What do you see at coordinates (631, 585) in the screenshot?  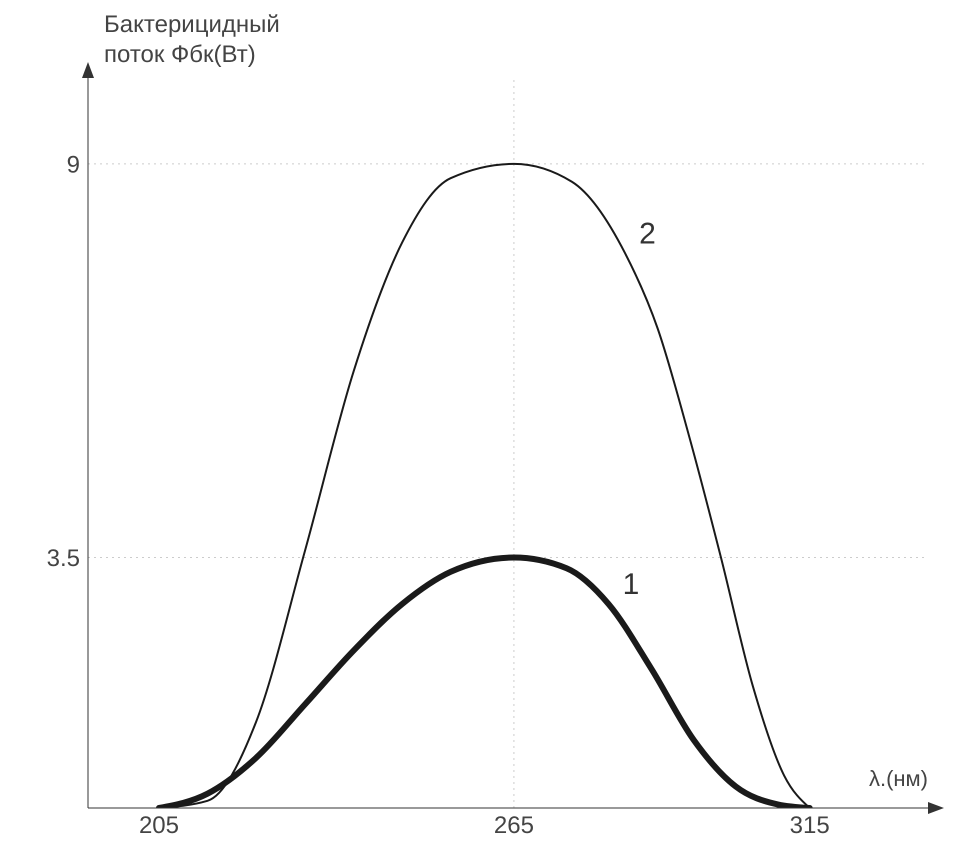 I see `series-label: 1` at bounding box center [631, 585].